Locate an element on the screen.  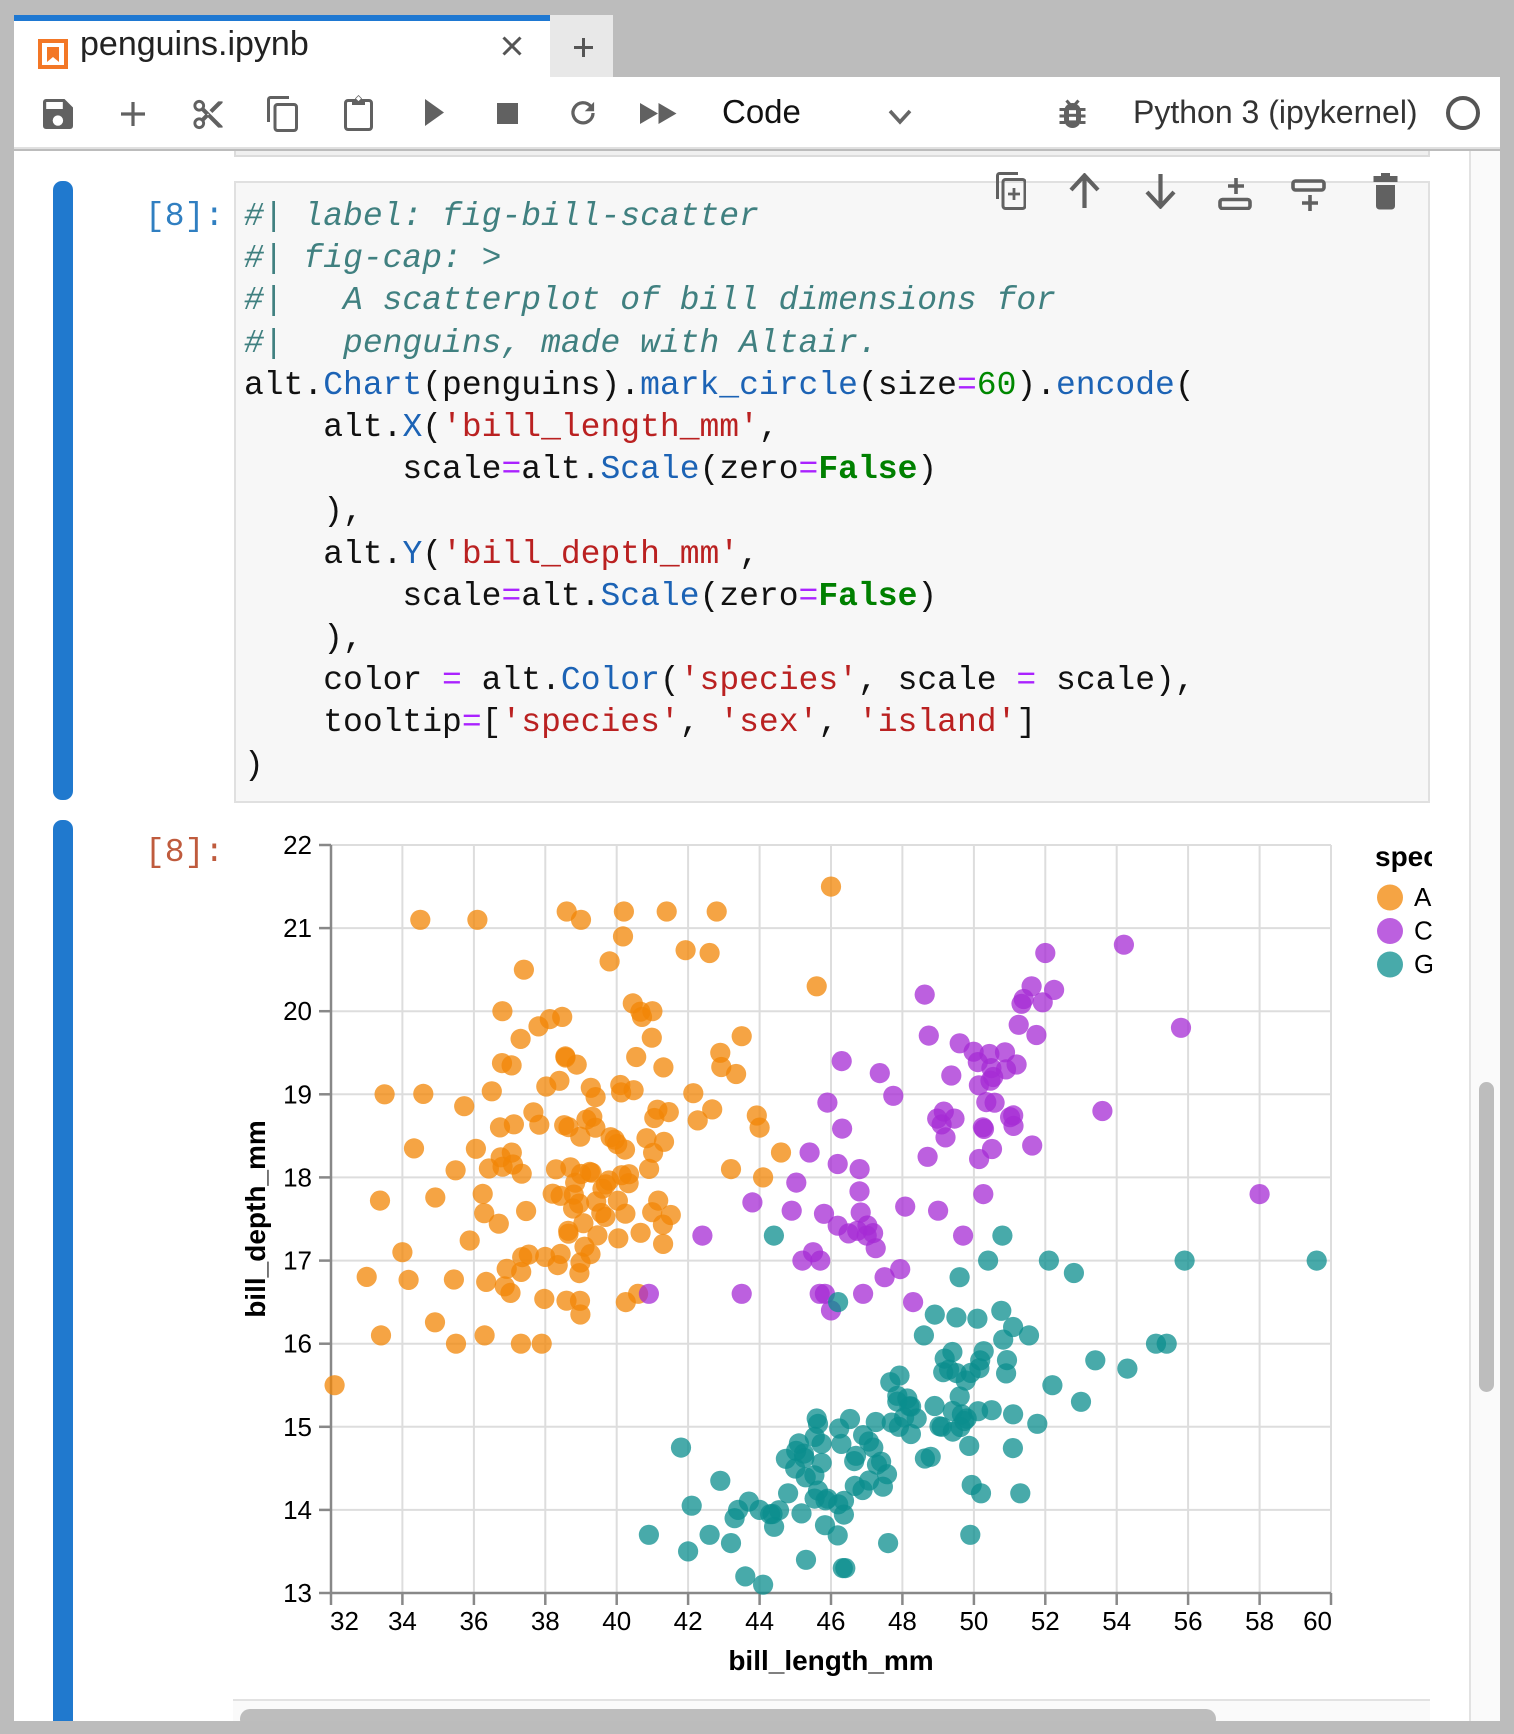
svg-text: 50 is located at coordinates (973, 1621).